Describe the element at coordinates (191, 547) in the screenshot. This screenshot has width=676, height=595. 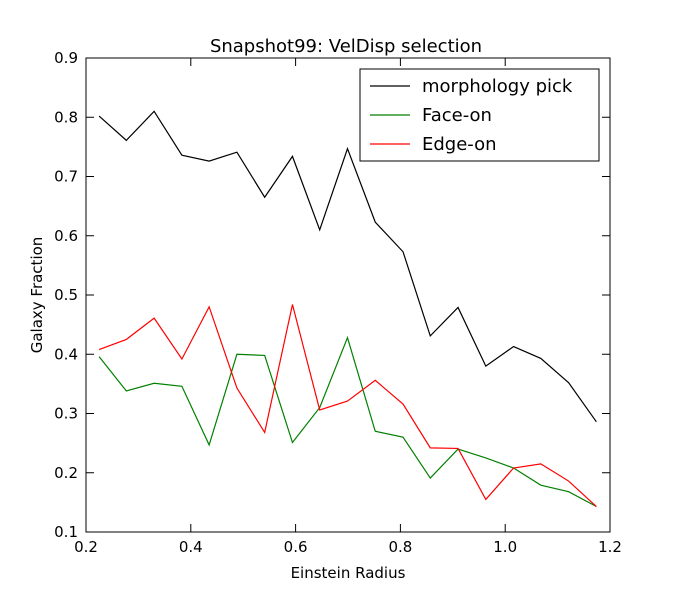
I see `x-tick-label: 0.4` at that location.